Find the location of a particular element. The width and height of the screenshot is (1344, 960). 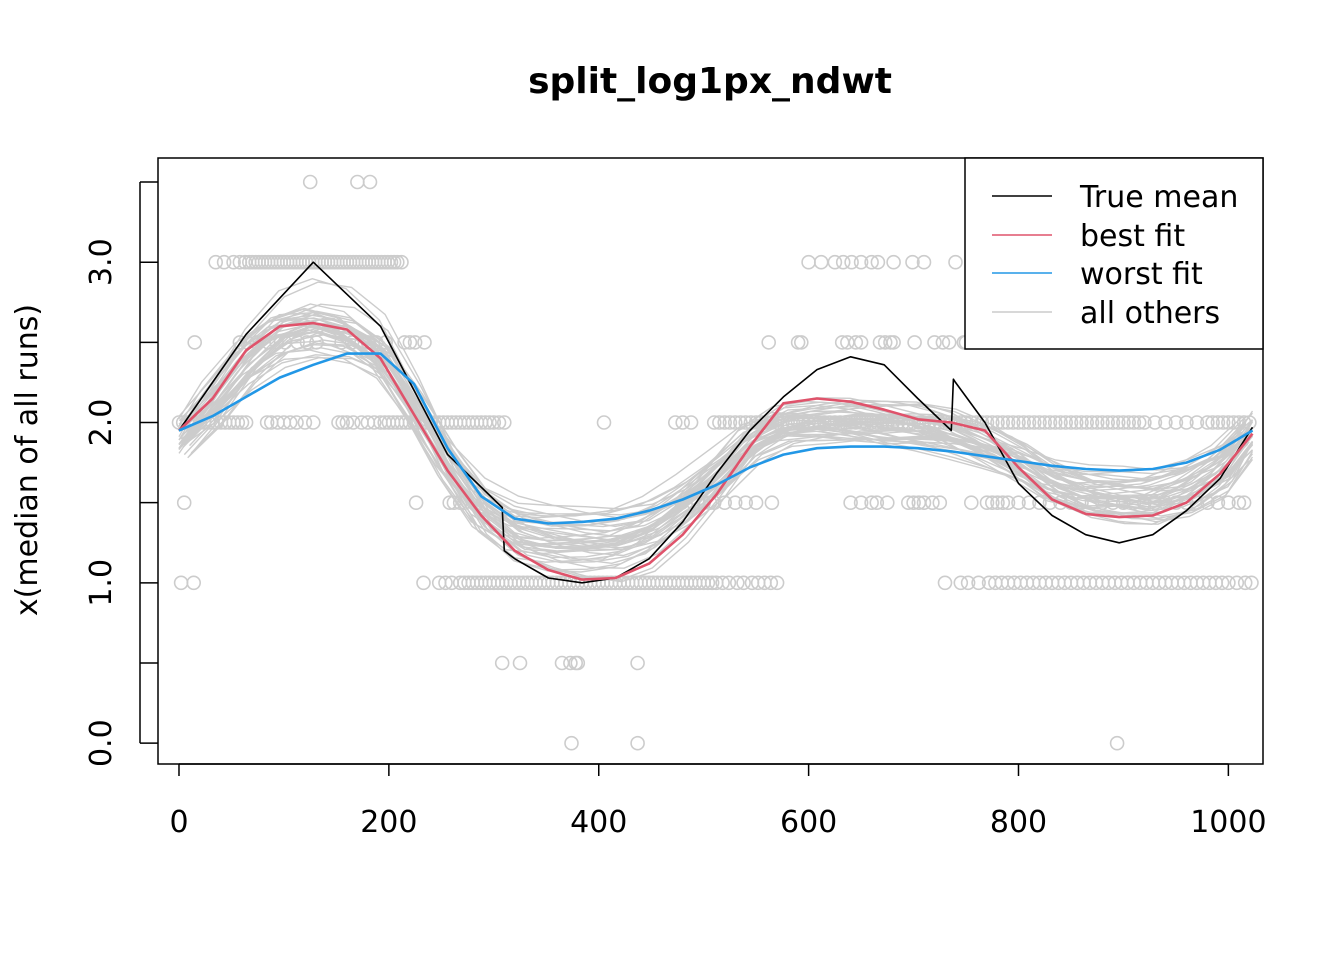

legend-label-best-fit: best fit is located at coordinates (1132, 236).